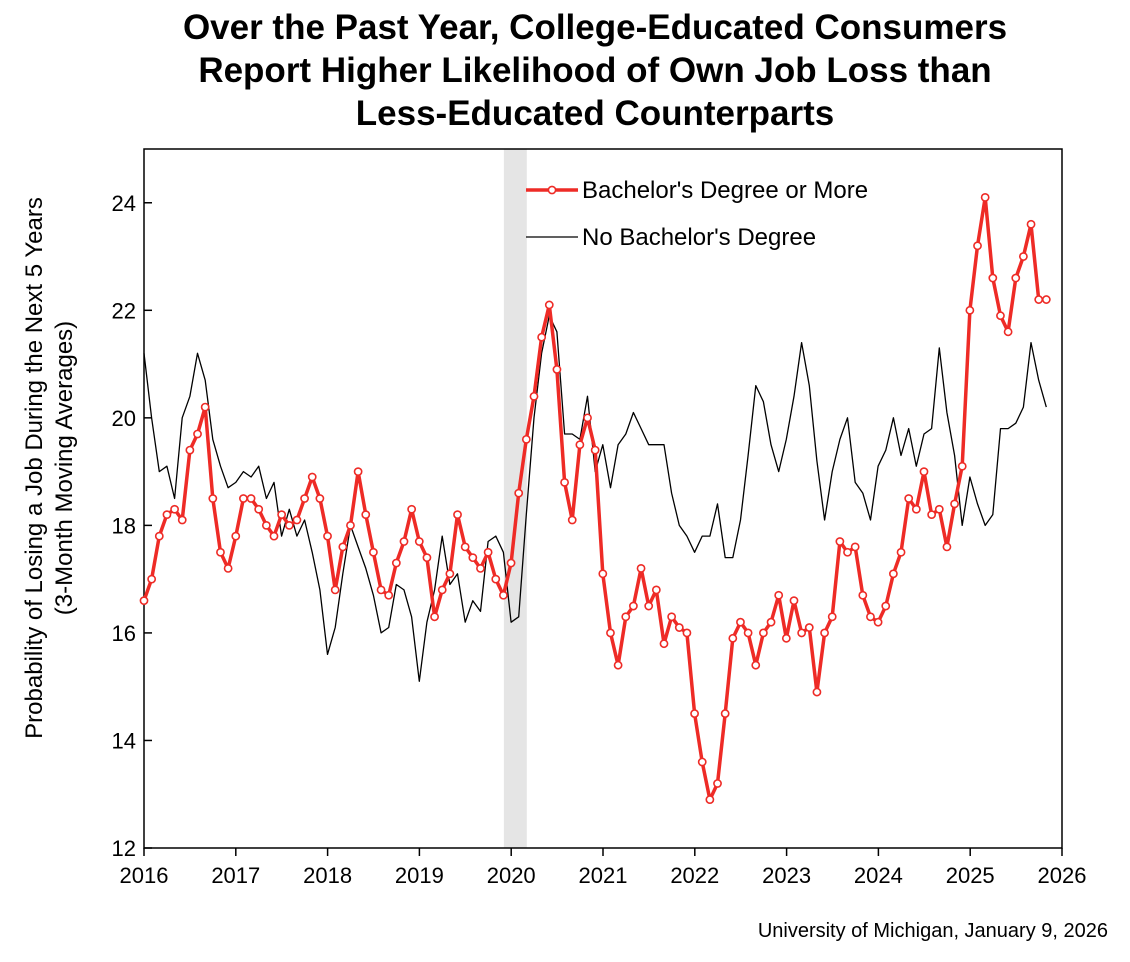  I want to click on y-tick-label: 20, so click(124, 418).